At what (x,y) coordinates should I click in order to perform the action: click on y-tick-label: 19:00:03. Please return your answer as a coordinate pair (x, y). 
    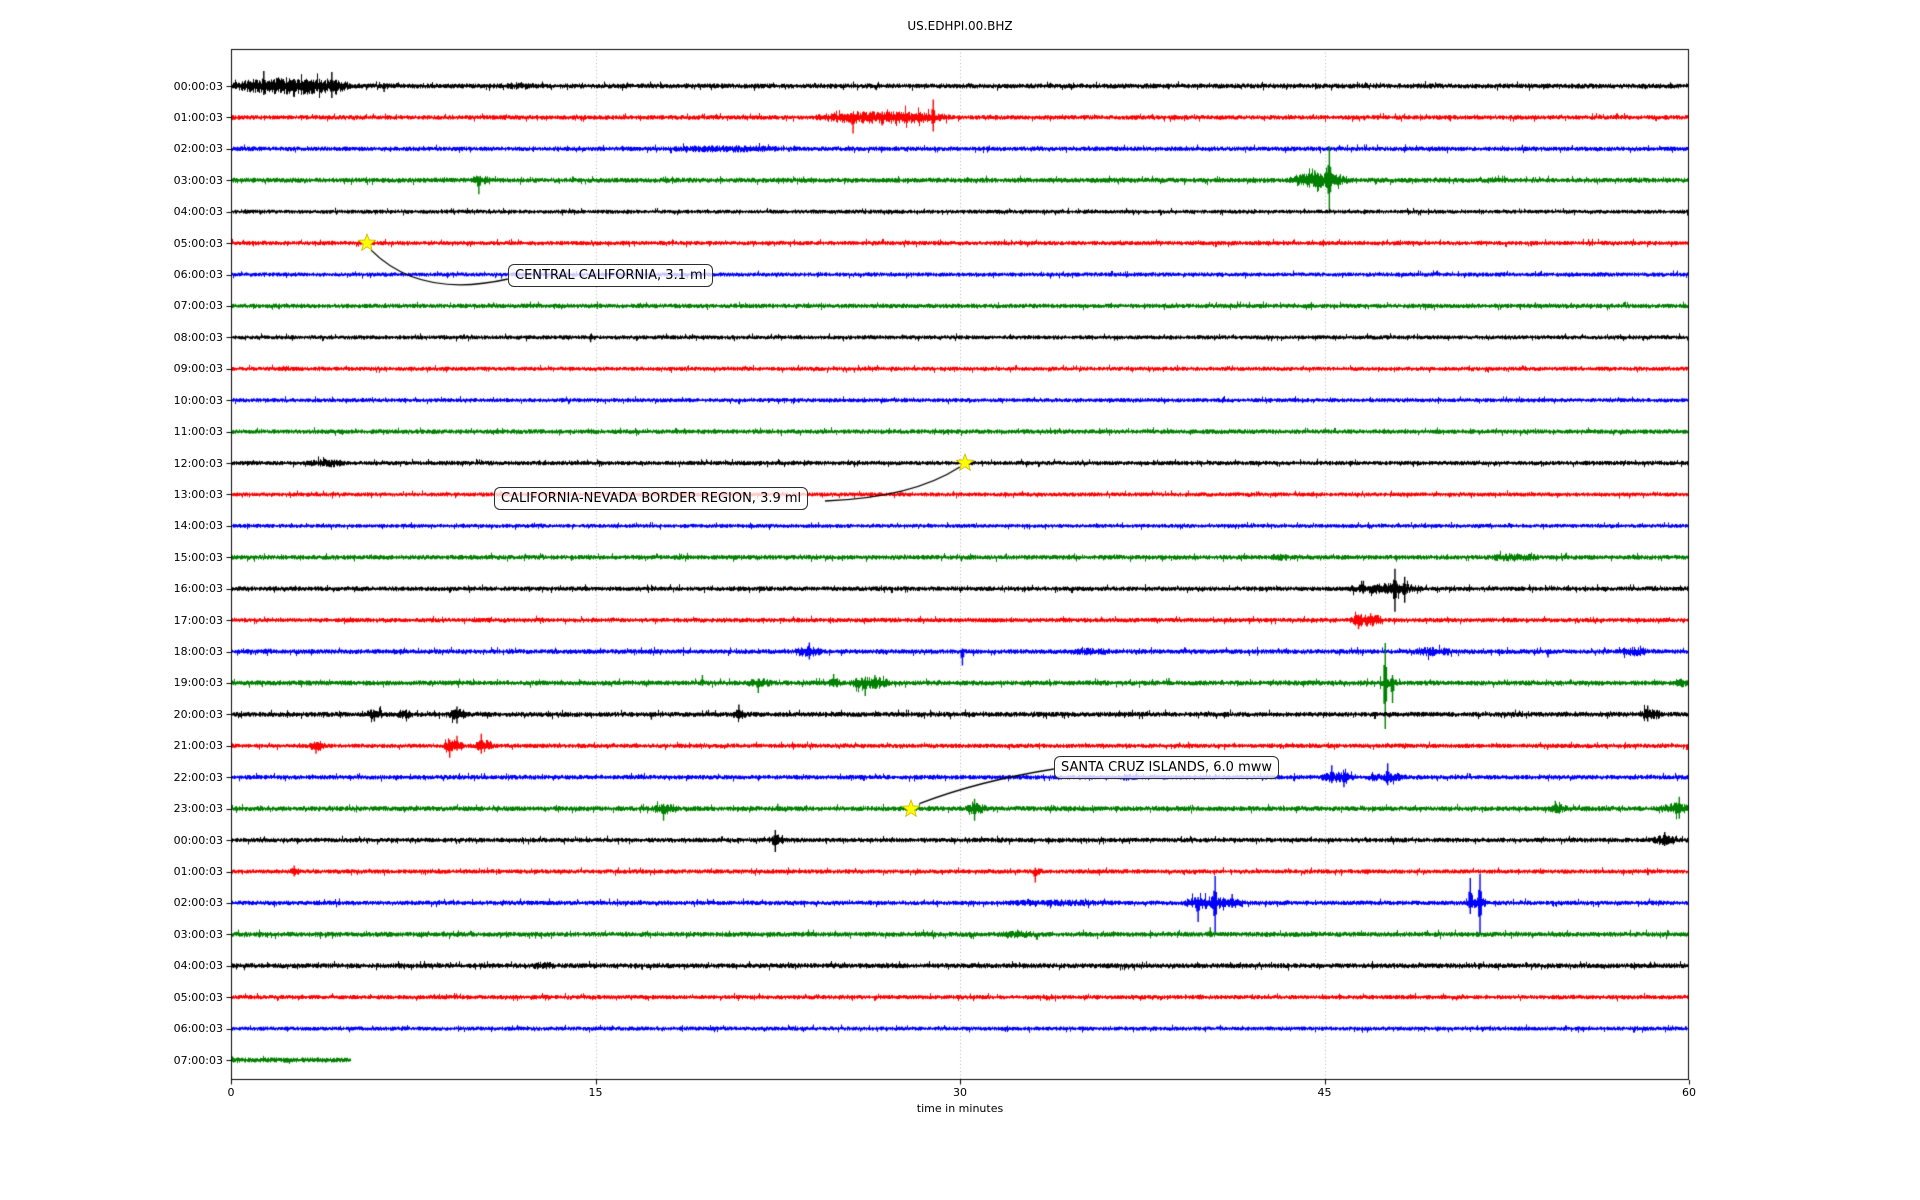
    Looking at the image, I should click on (198, 683).